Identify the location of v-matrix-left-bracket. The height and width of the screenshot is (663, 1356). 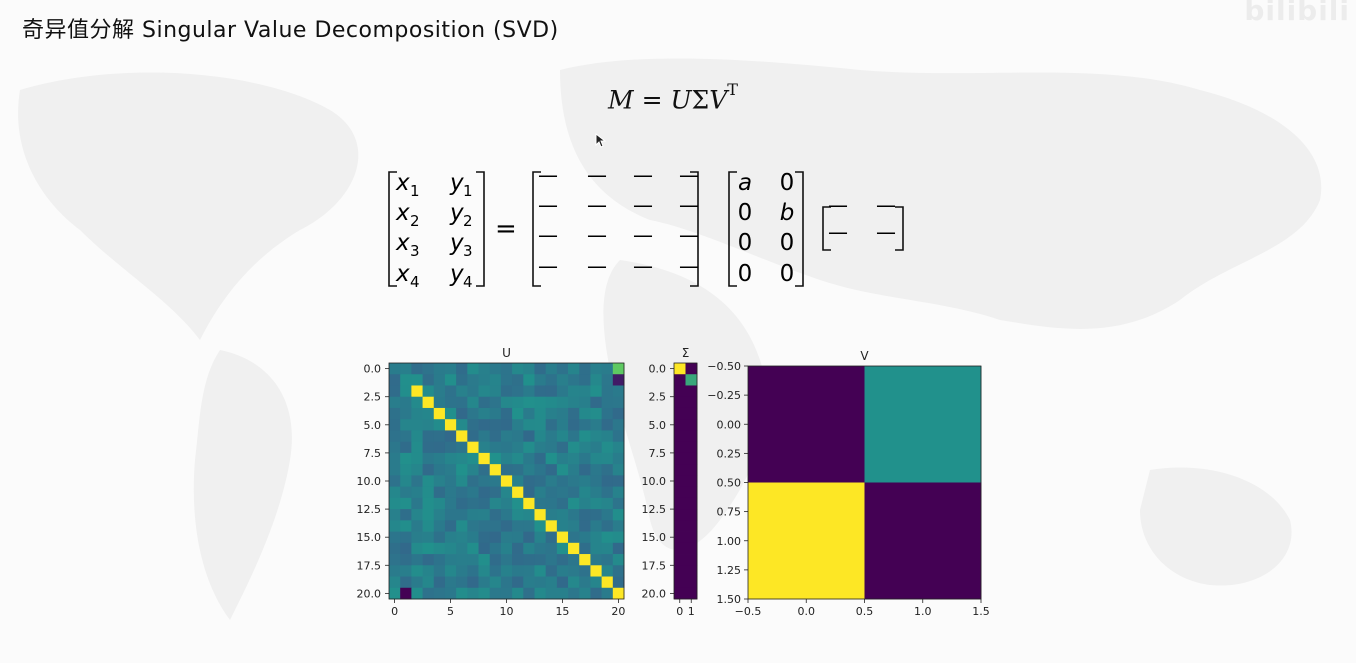
(826, 228).